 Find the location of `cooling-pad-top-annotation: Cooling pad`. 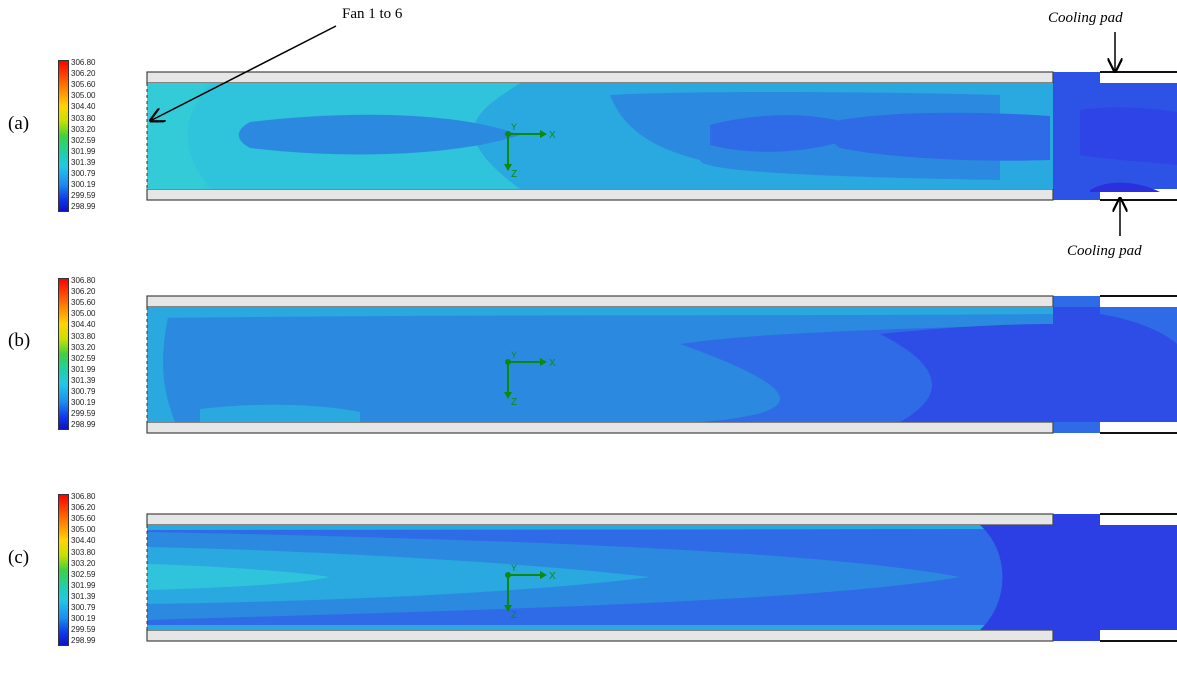

cooling-pad-top-annotation: Cooling pad is located at coordinates (1085, 18).